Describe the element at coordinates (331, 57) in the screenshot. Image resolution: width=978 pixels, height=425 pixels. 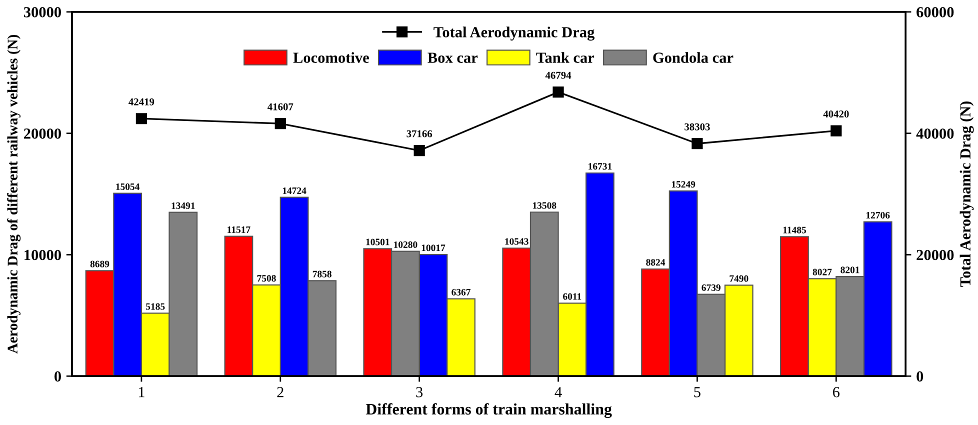
I see `legend-label: Locomotive` at that location.